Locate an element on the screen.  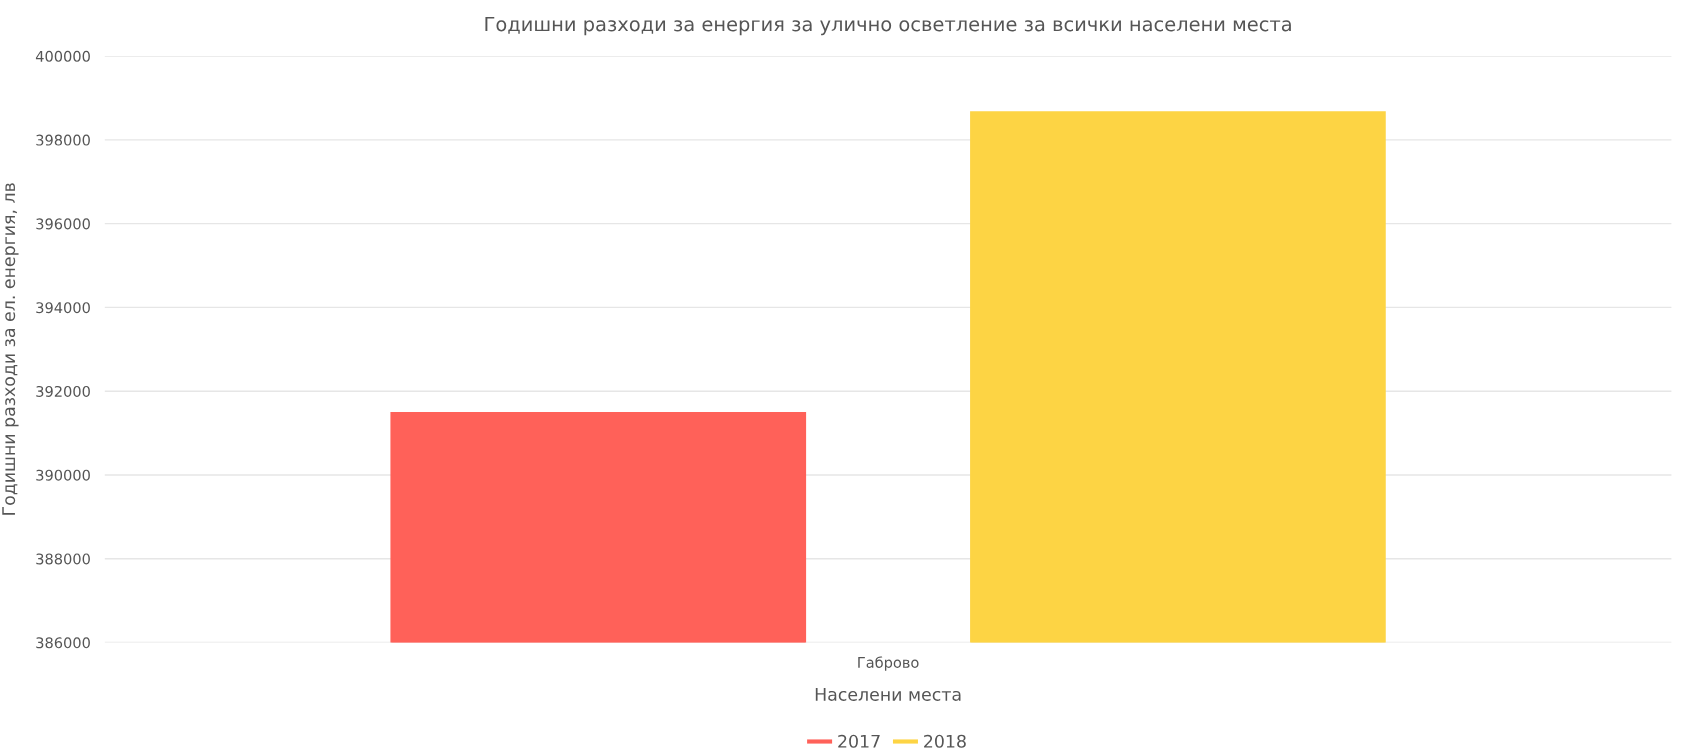
y-tick-label: 400000 is located at coordinates (62, 56).